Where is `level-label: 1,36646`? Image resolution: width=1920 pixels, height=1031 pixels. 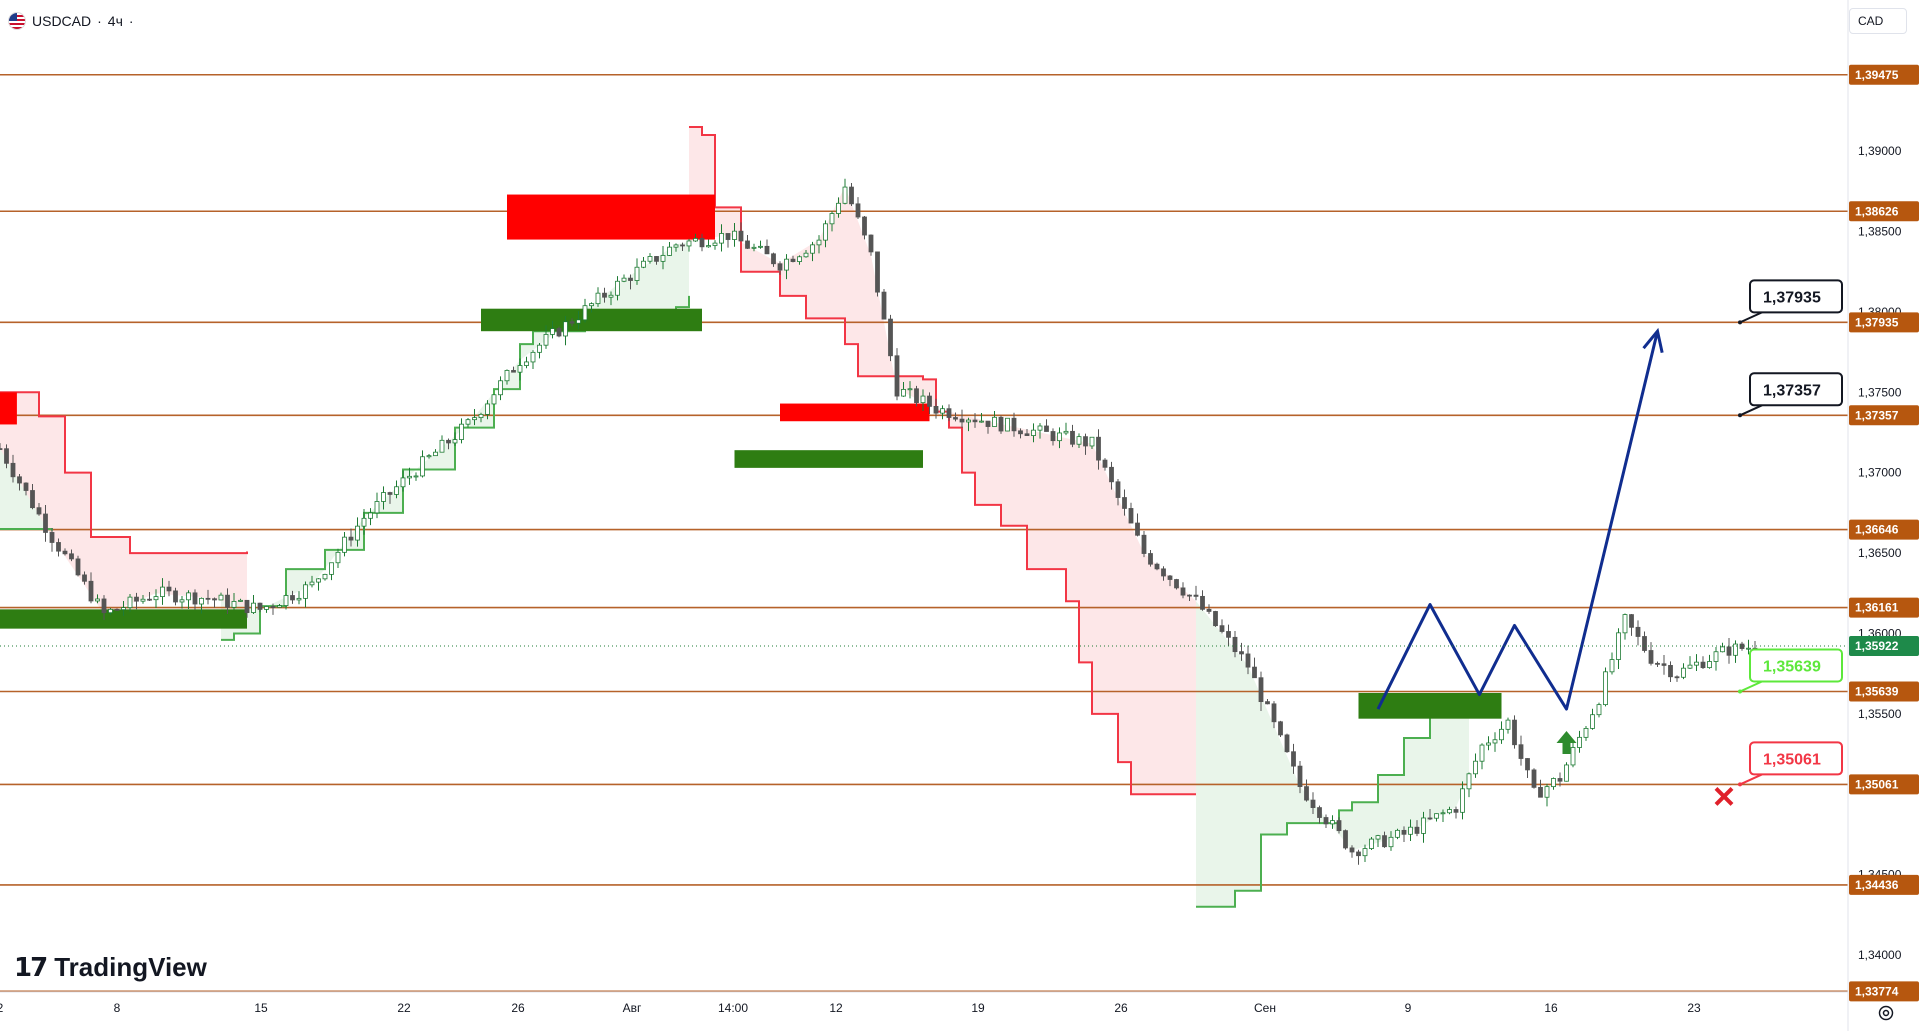
level-label: 1,36646 is located at coordinates (1877, 530).